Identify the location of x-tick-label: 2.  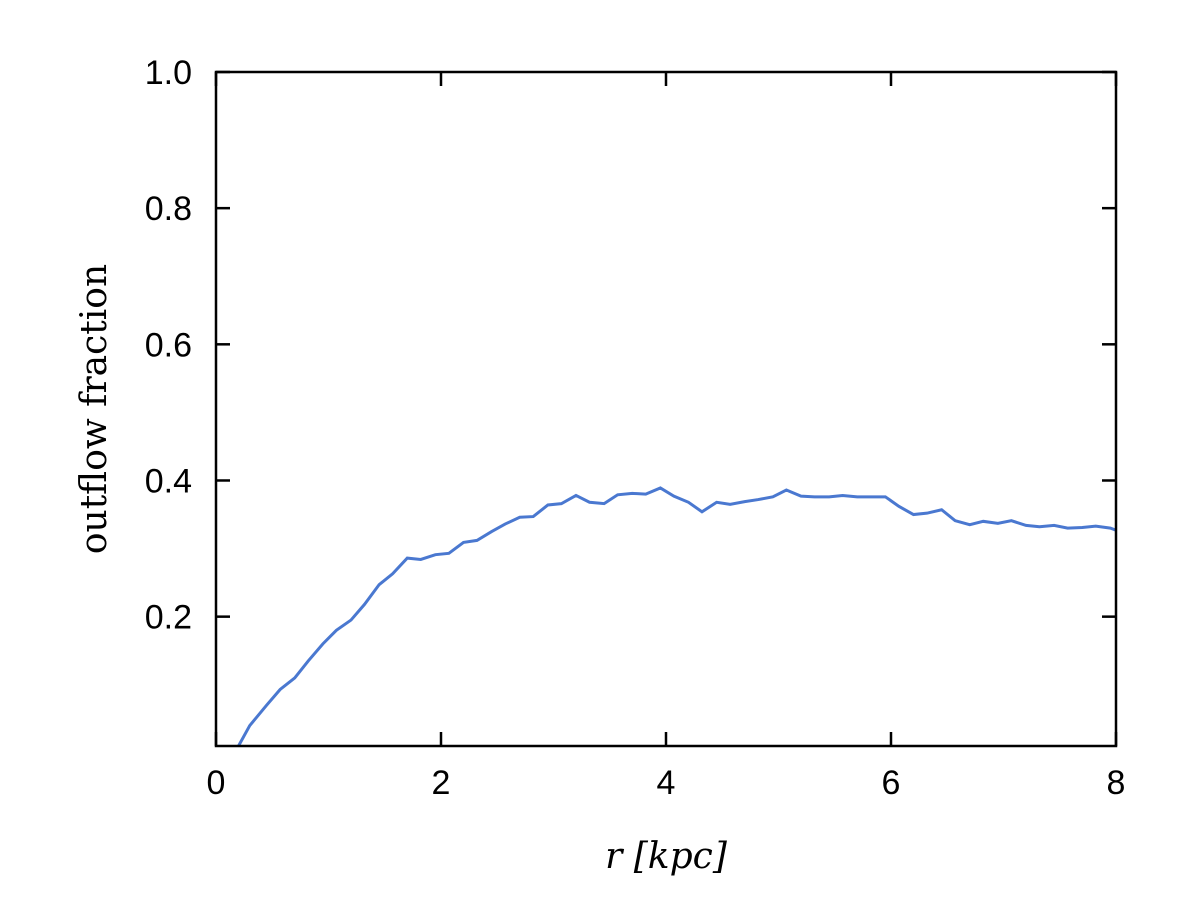
(441, 783).